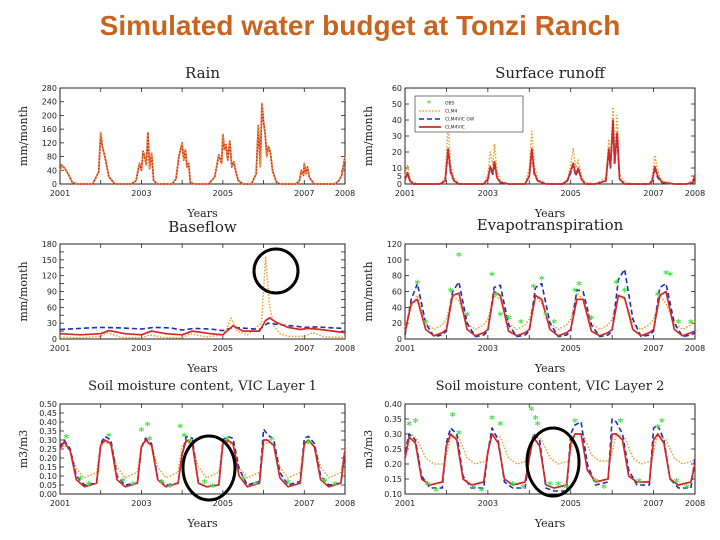  I want to click on y-tick-label: 0.45, so click(48, 413).